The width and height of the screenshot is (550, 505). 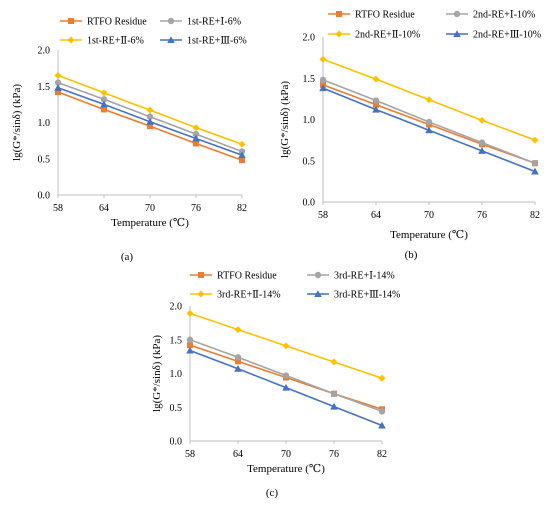 What do you see at coordinates (176, 307) in the screenshot?
I see `y-tick-label: 2.0` at bounding box center [176, 307].